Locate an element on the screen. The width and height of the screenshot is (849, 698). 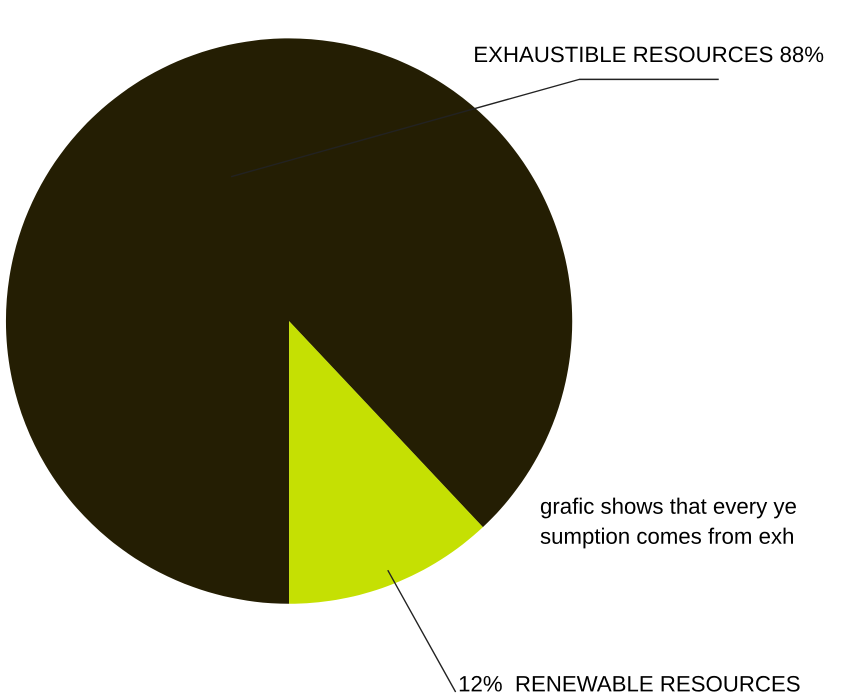
slice-label: 12% RENEWABLE RESOURCES is located at coordinates (630, 684).